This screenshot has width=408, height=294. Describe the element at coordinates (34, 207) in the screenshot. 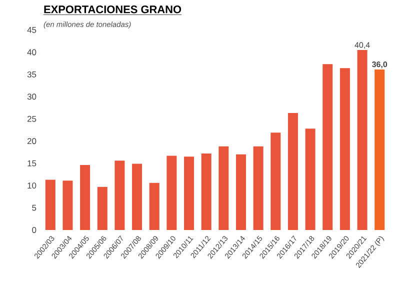

I see `y-tick-label: 5` at that location.